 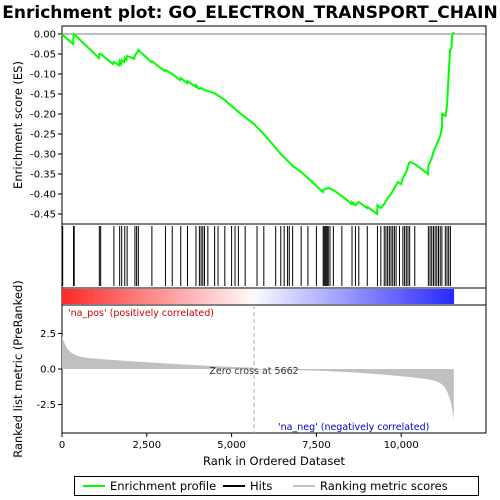 I want to click on metric-y-tick-label: 2.5, so click(x=48, y=334).